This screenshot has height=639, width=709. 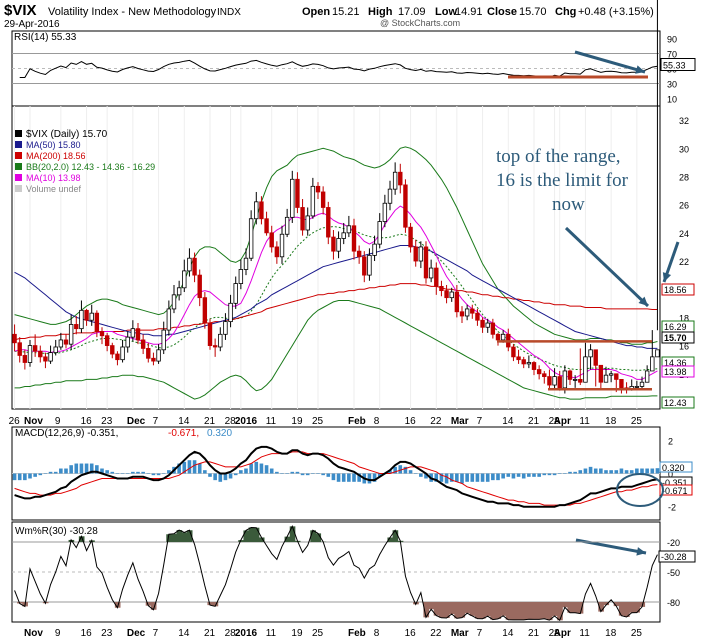 I want to click on header-date: 29-Apr-2016, so click(x=32, y=24).